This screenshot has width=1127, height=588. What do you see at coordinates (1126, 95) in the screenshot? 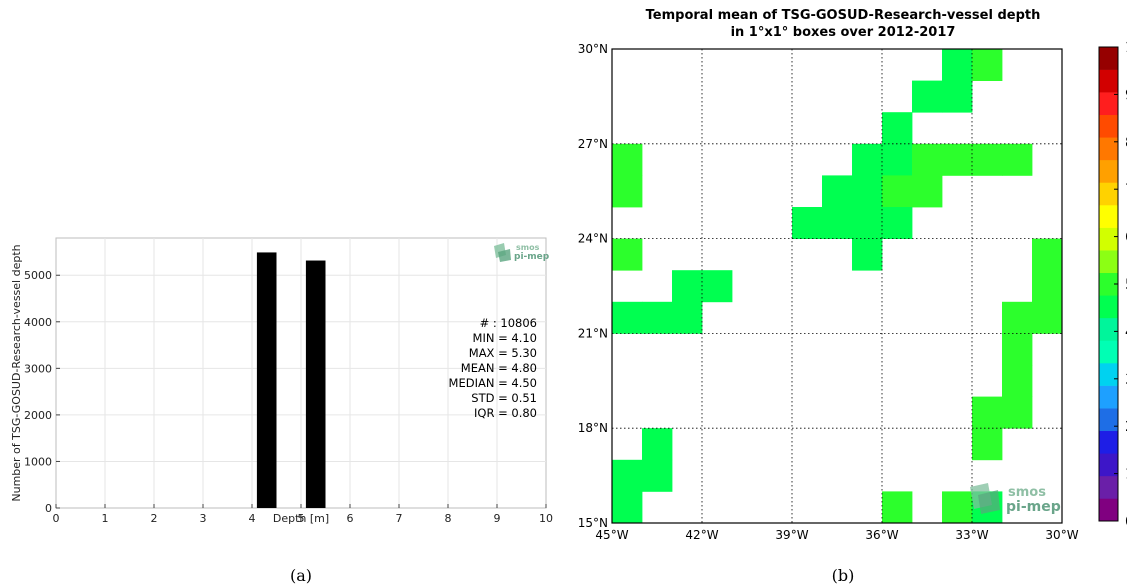
I see `colorbar-tick-label: 9` at bounding box center [1126, 95].